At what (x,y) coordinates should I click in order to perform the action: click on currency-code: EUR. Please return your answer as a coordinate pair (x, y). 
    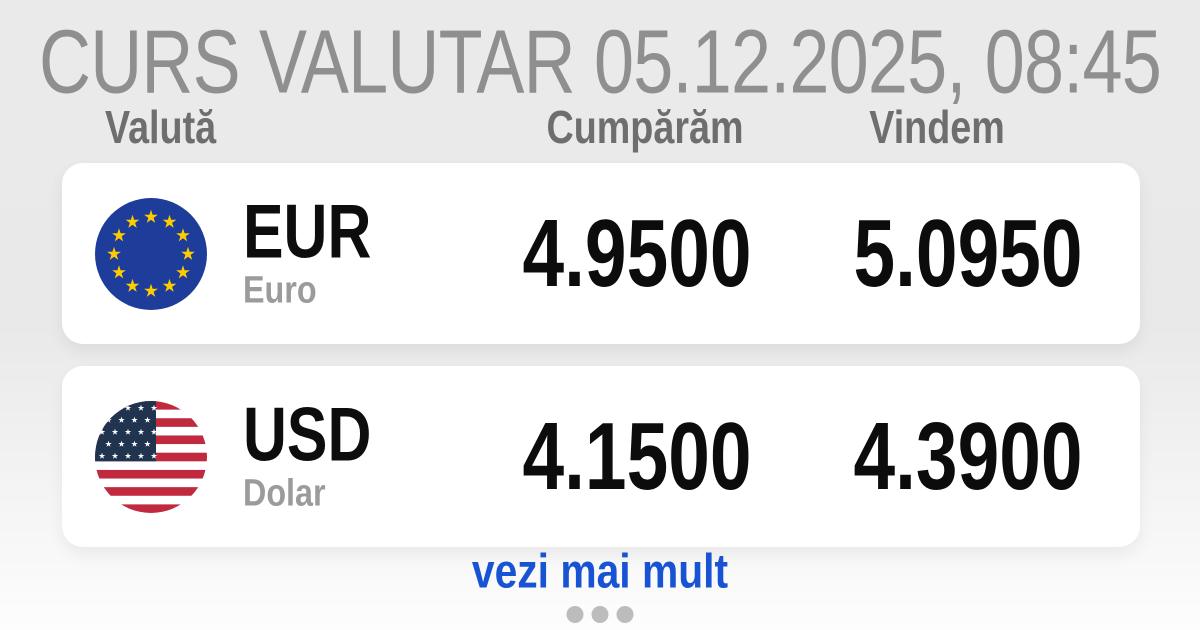
    Looking at the image, I should click on (307, 231).